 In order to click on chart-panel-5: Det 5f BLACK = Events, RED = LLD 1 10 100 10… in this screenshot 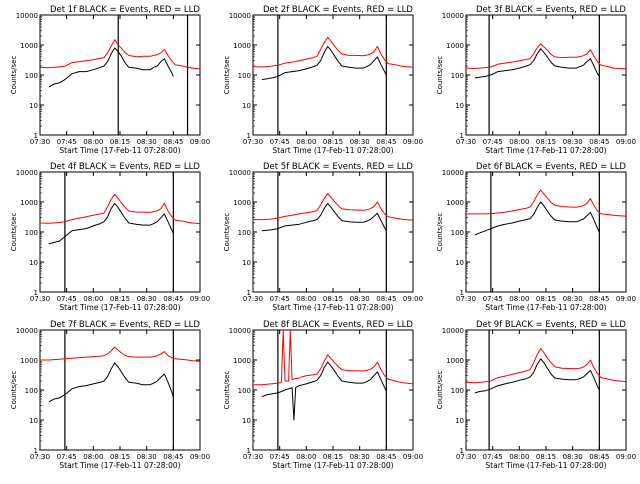, I will do `click(323, 237)`.